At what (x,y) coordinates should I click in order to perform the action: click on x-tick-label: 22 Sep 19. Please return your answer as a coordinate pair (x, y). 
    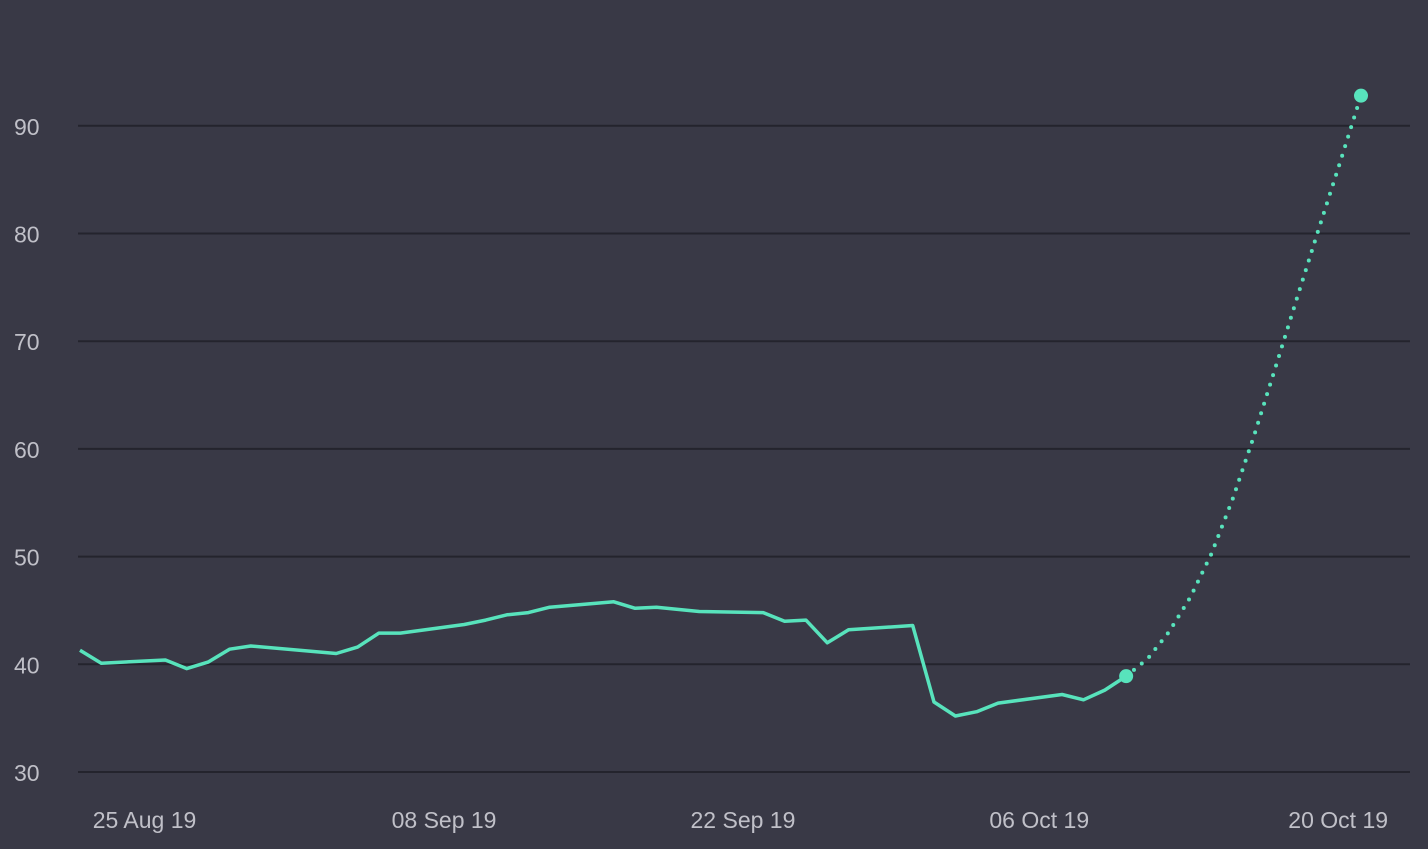
    Looking at the image, I should click on (743, 820).